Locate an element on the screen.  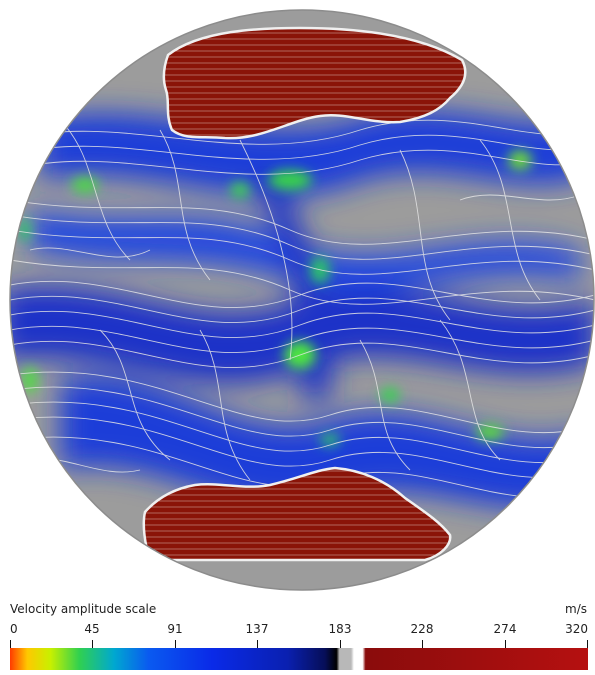
scale-unit: m/s is located at coordinates (576, 609).